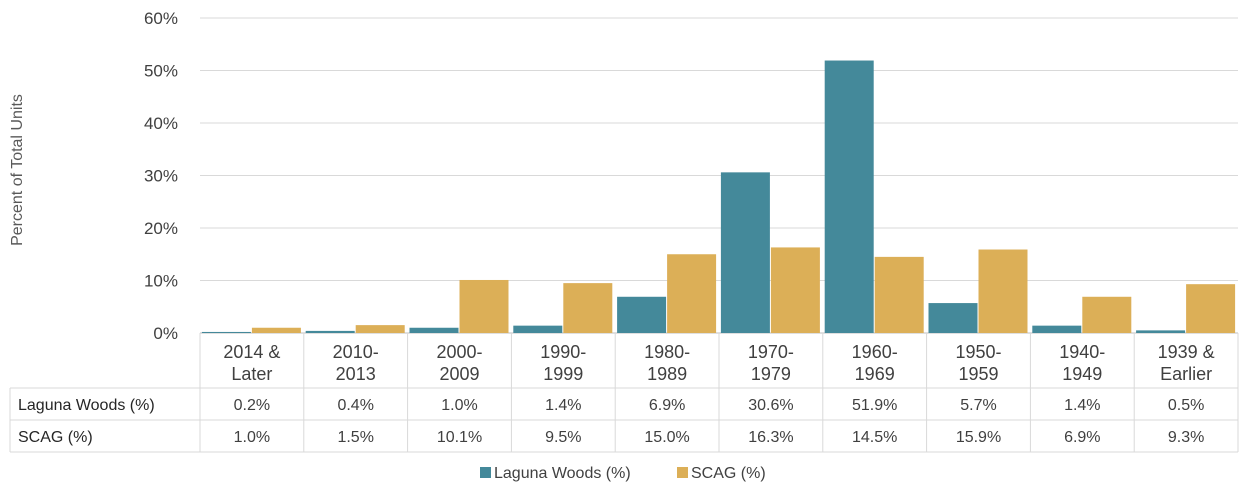  I want to click on x-category-label: 1960-, so click(875, 352).